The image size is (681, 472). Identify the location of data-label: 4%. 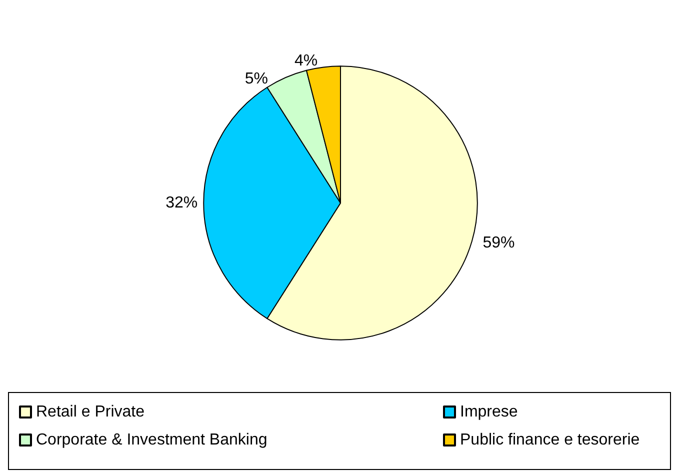
(306, 61).